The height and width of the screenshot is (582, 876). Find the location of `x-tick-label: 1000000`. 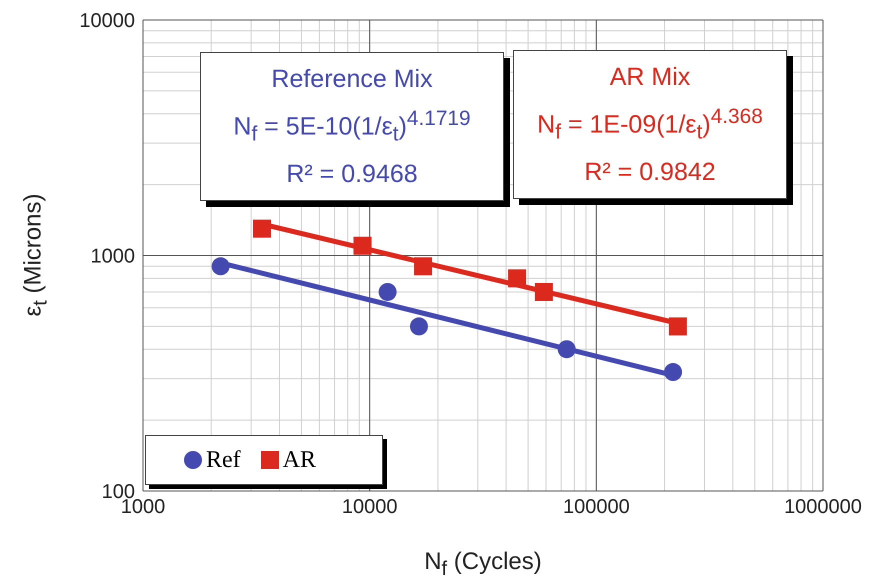

x-tick-label: 1000000 is located at coordinates (823, 507).